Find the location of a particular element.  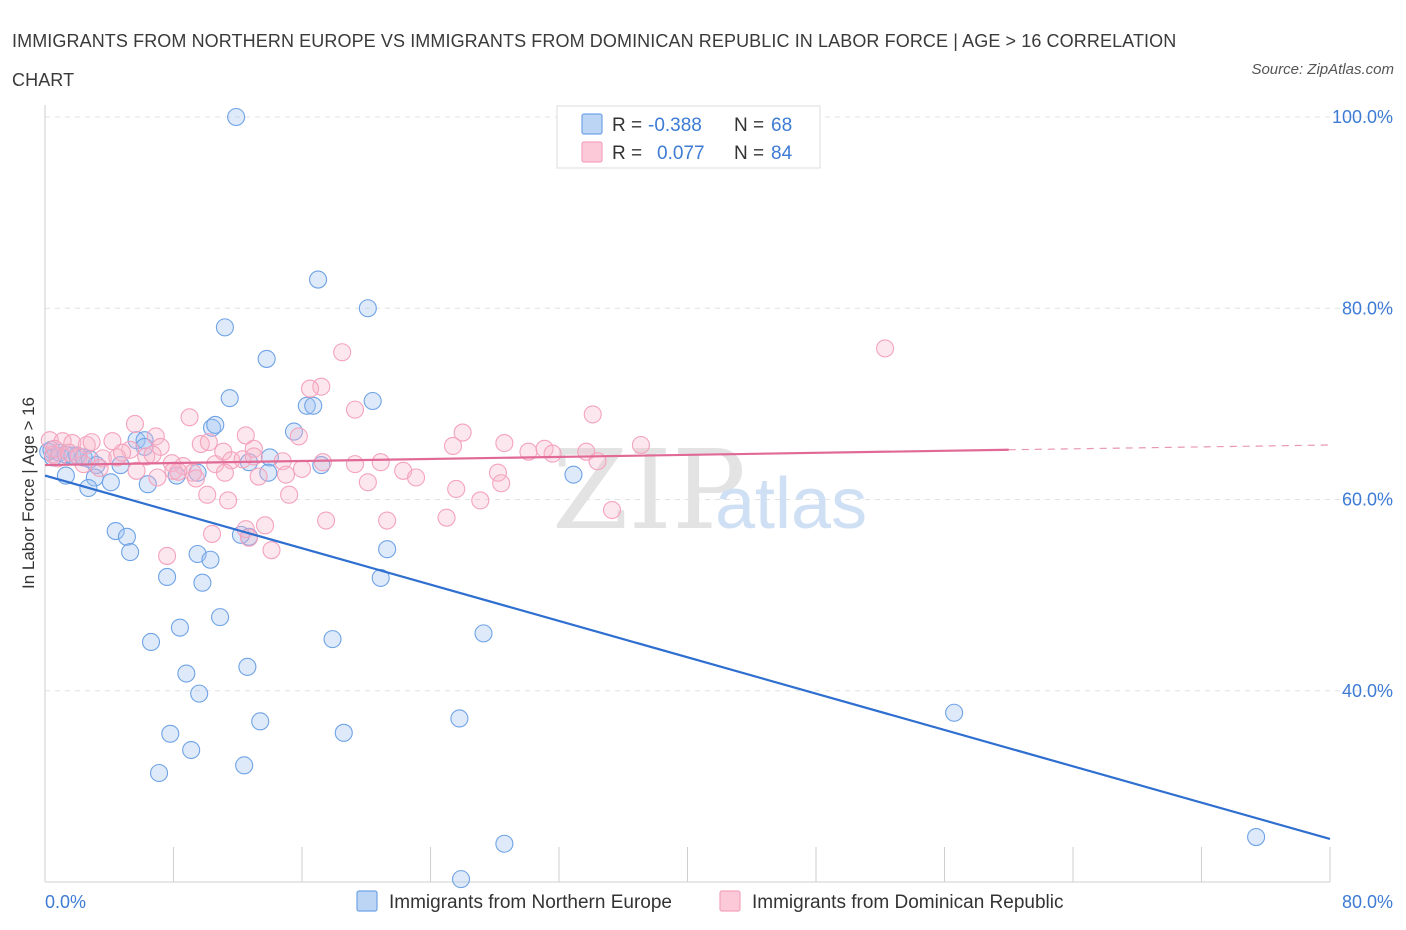

legend-swatch-blue is located at coordinates (592, 124).